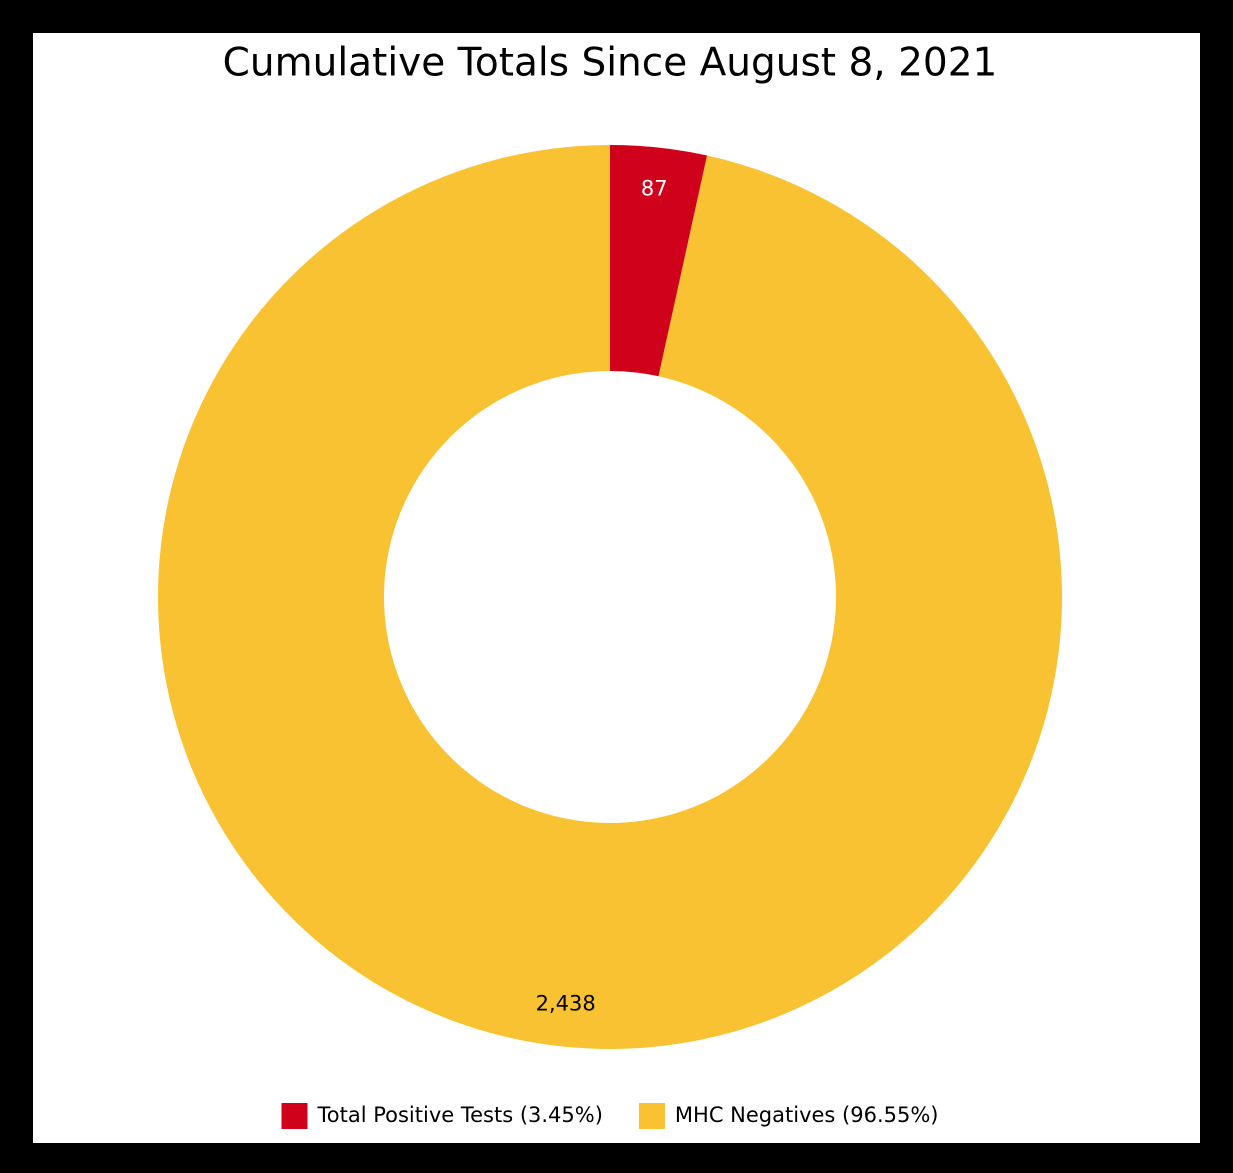 Image resolution: width=1233 pixels, height=1173 pixels. What do you see at coordinates (654, 188) in the screenshot?
I see `value-label: 87` at bounding box center [654, 188].